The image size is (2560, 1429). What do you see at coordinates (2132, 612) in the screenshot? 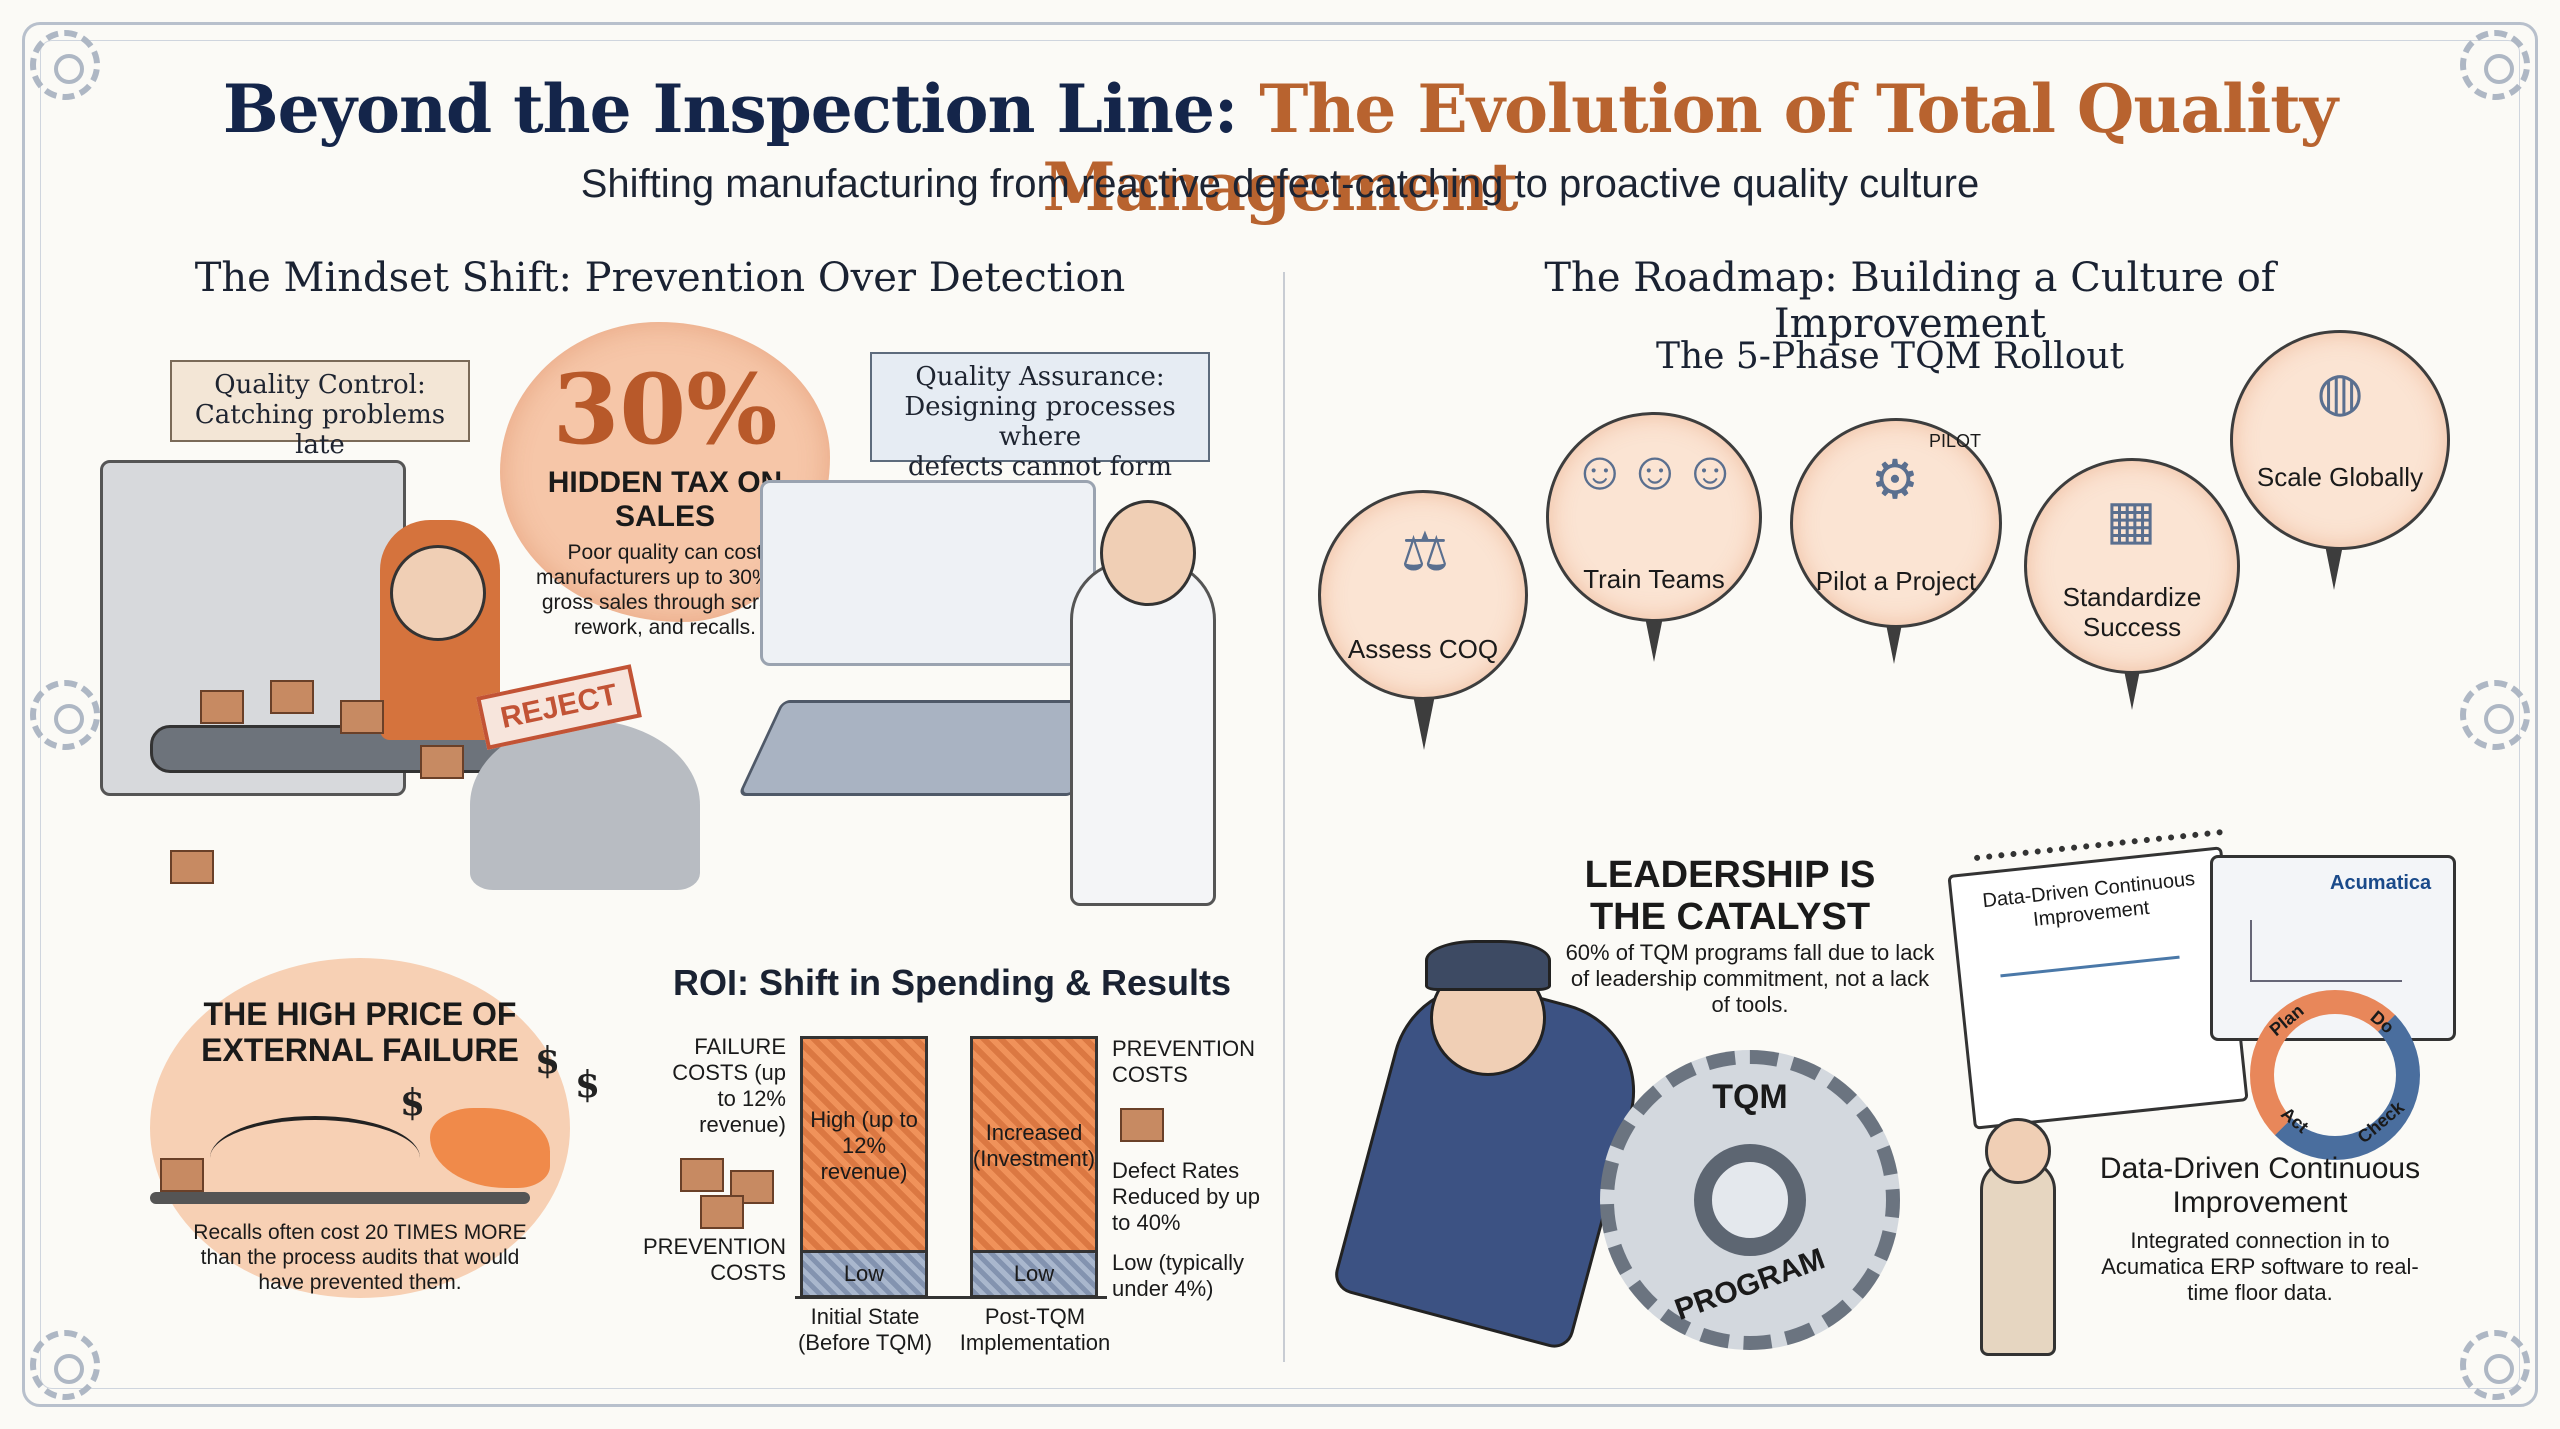
I see `phase-standardize-label: Standardize Success` at bounding box center [2132, 612].